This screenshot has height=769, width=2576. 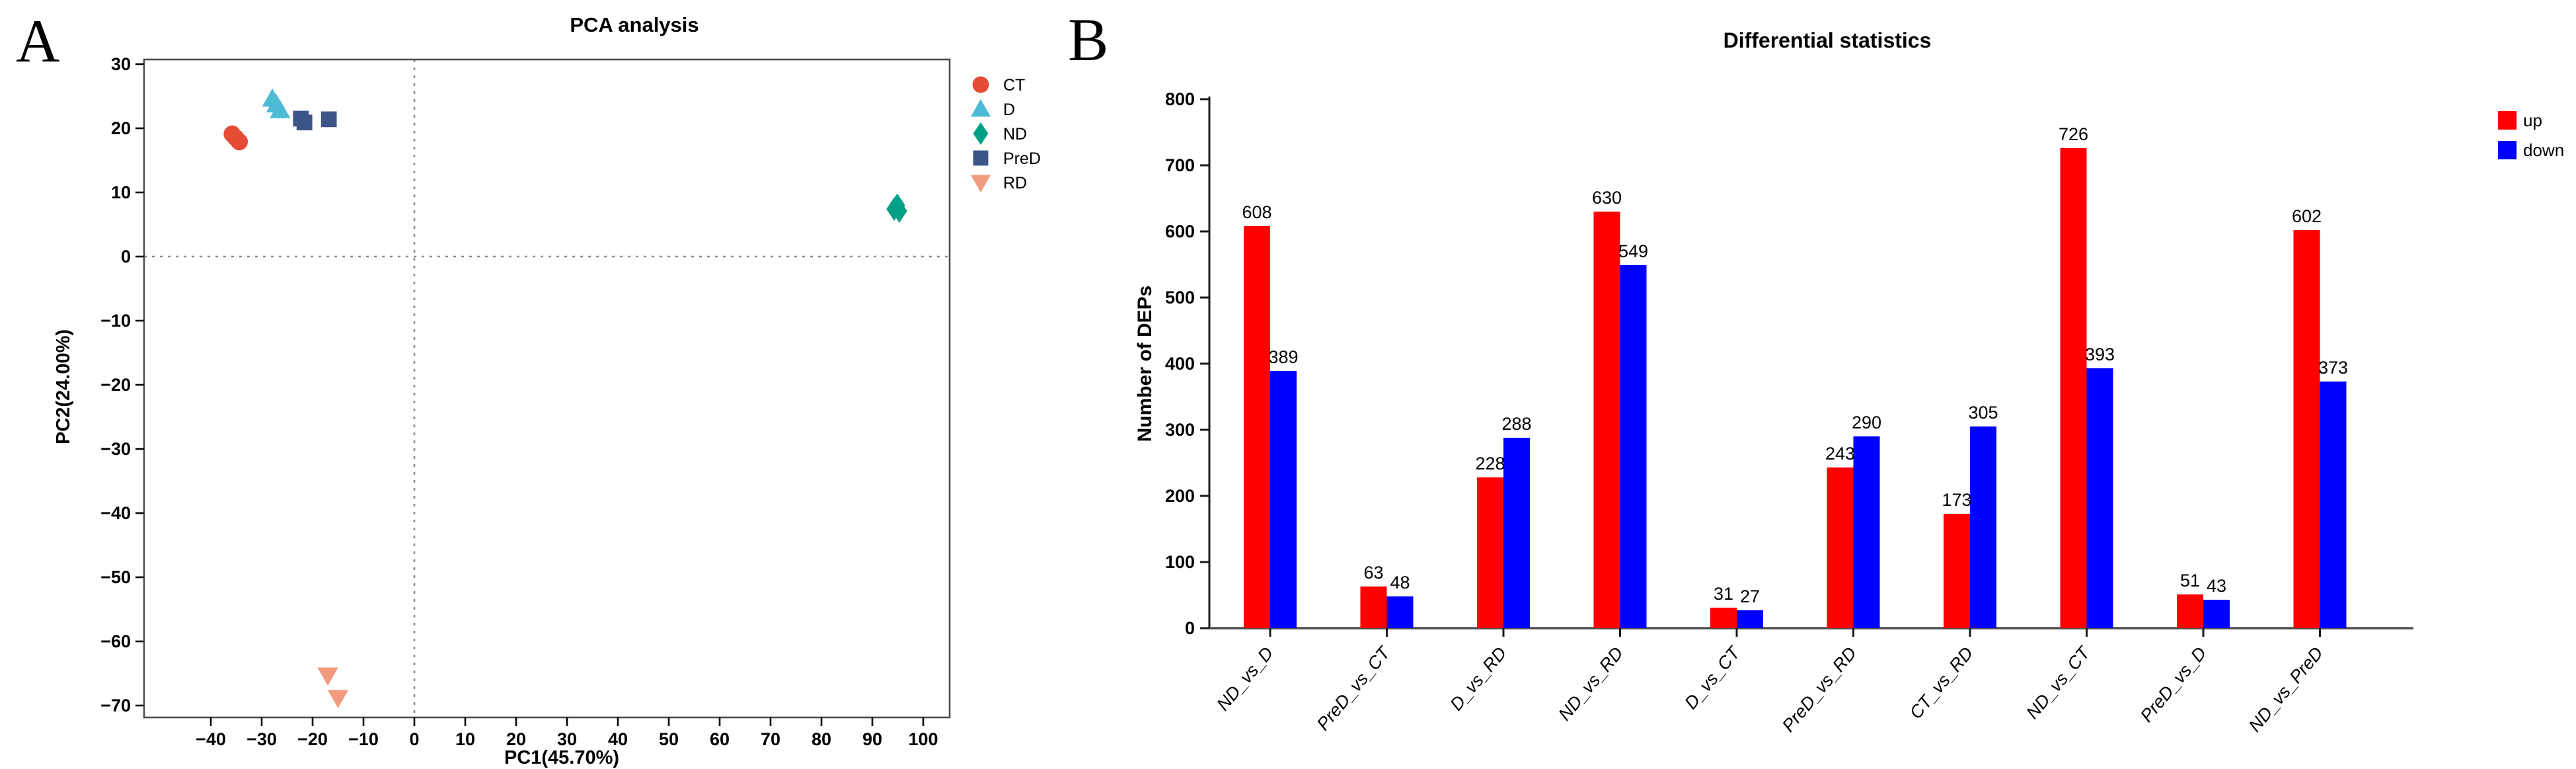 I want to click on svg-text: −70, so click(x=115, y=705).